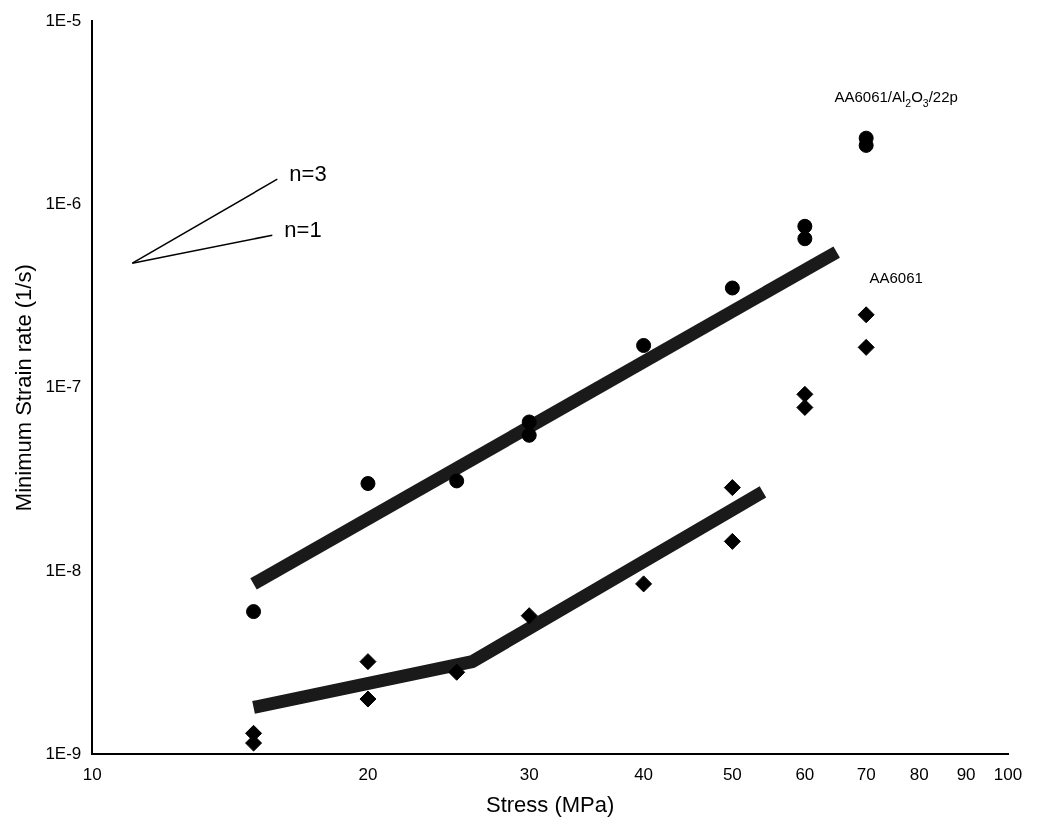  What do you see at coordinates (63, 753) in the screenshot?
I see `y-tick-label: 1E-9` at bounding box center [63, 753].